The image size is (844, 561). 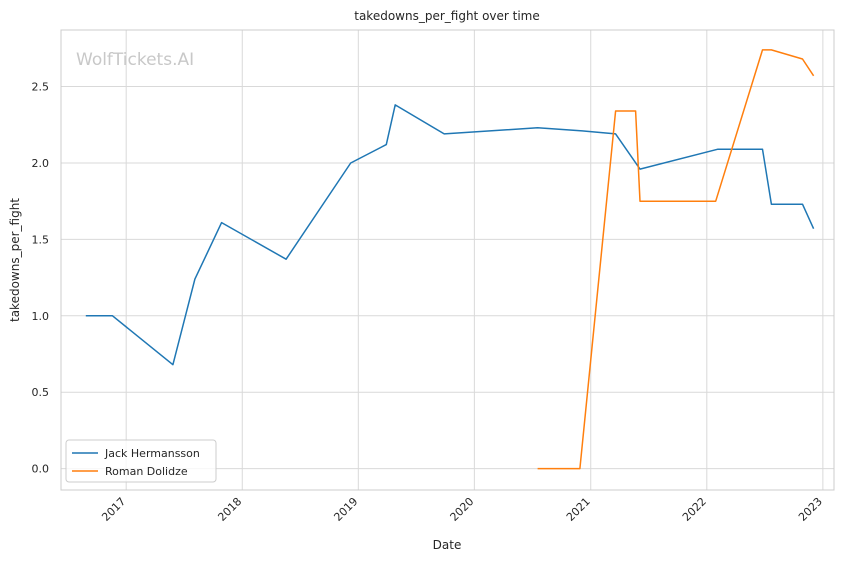 What do you see at coordinates (578, 509) in the screenshot?
I see `x-tick-label: 2021` at bounding box center [578, 509].